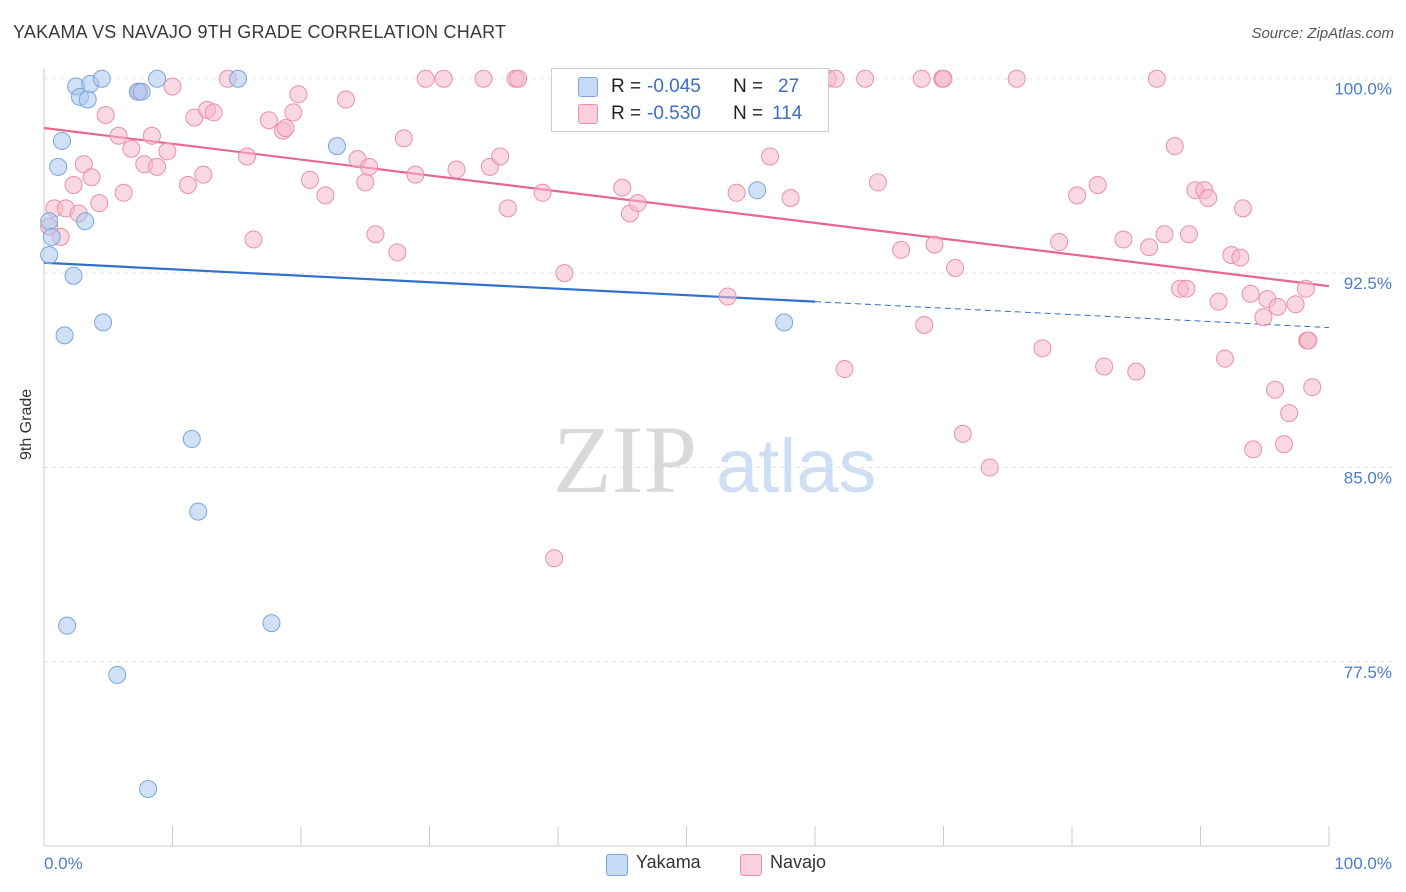  Describe the element at coordinates (703, 864) in the screenshot. I see `series-legend: Yakama Navajo` at that location.